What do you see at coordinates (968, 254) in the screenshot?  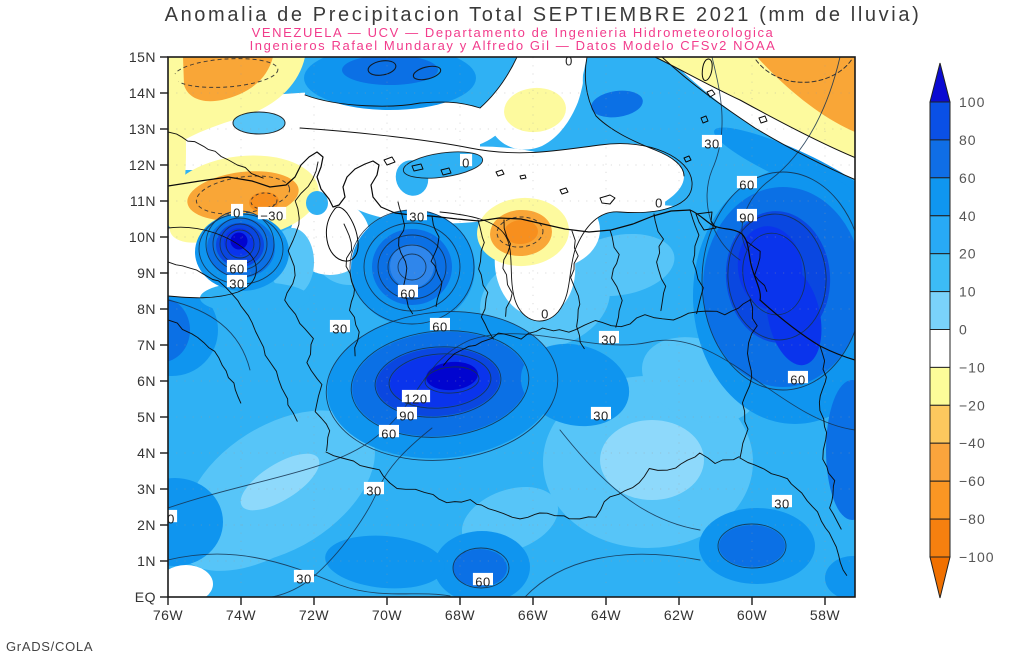 I see `svg-text: 20` at bounding box center [968, 254].